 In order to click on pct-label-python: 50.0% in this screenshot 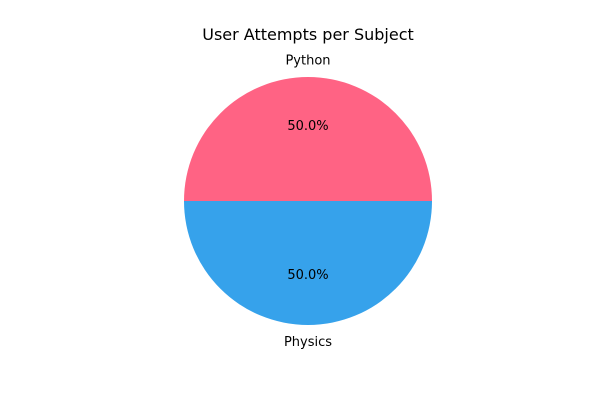, I will do `click(307, 126)`.